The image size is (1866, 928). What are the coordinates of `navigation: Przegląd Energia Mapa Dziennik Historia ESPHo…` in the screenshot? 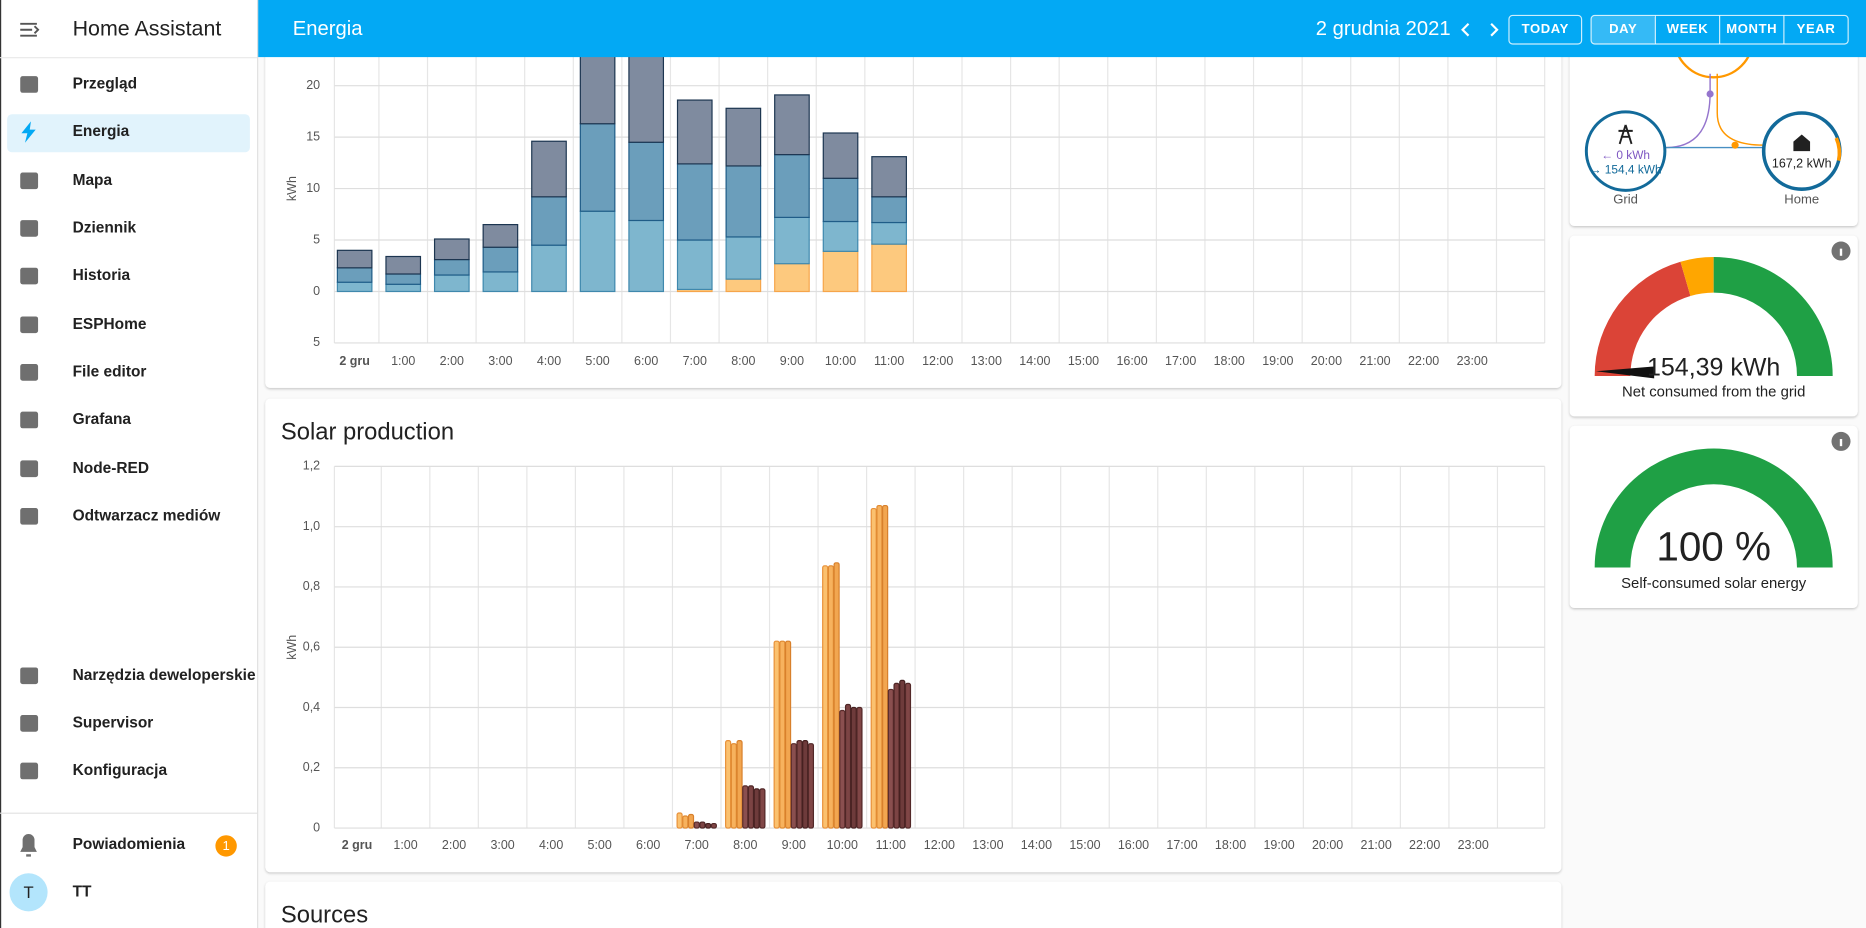 It's located at (132, 494).